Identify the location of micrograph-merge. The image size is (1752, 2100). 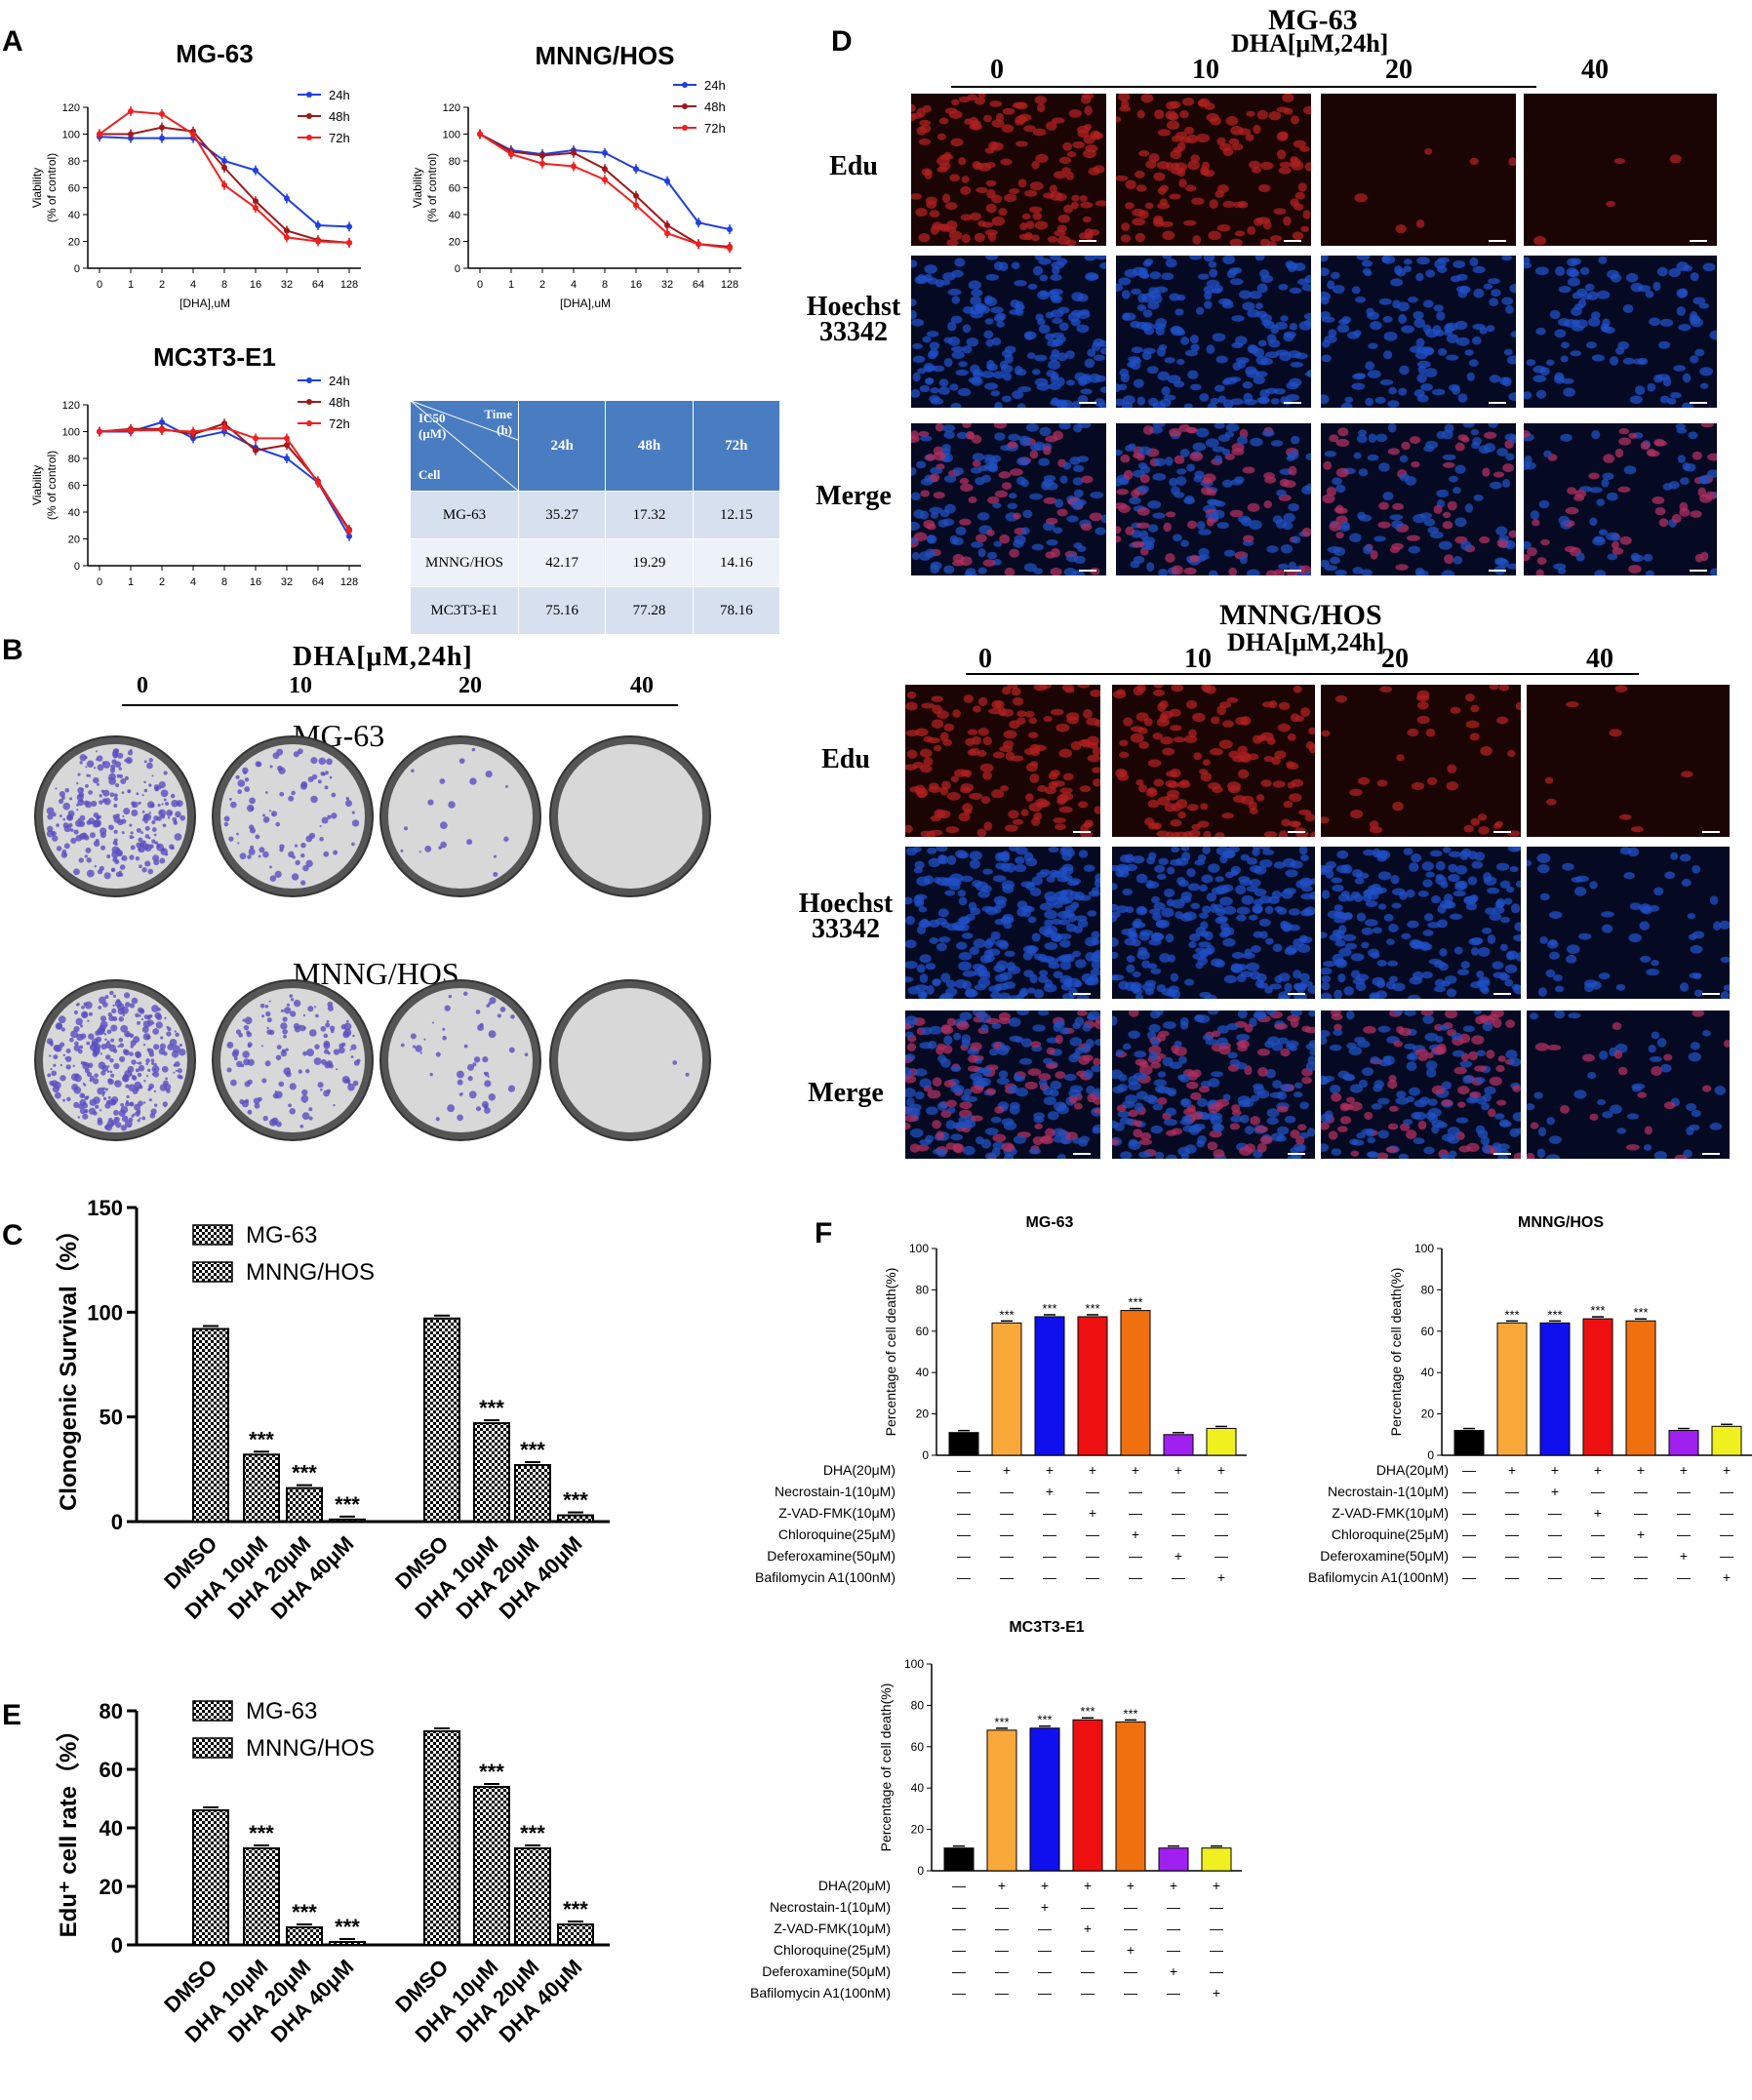
(1002, 1084).